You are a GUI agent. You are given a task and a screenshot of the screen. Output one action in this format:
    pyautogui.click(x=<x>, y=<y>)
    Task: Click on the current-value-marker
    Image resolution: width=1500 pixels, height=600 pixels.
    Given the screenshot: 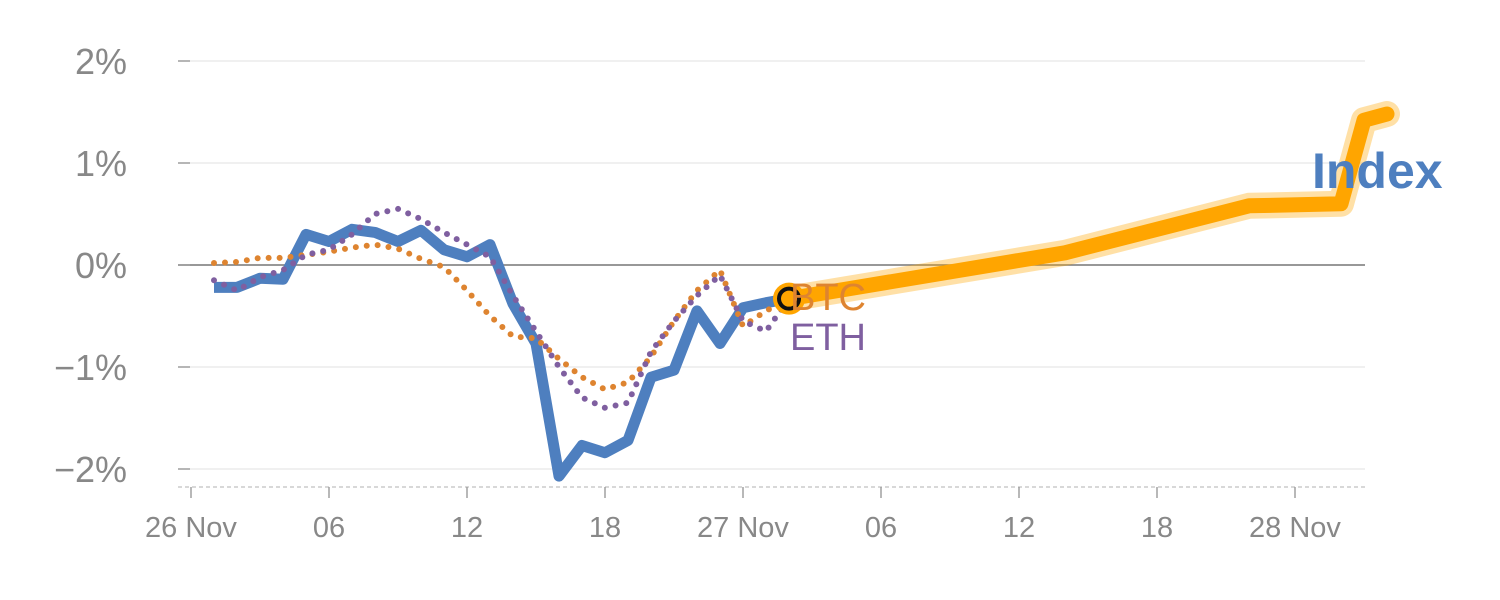 What is the action you would take?
    pyautogui.click(x=789, y=298)
    